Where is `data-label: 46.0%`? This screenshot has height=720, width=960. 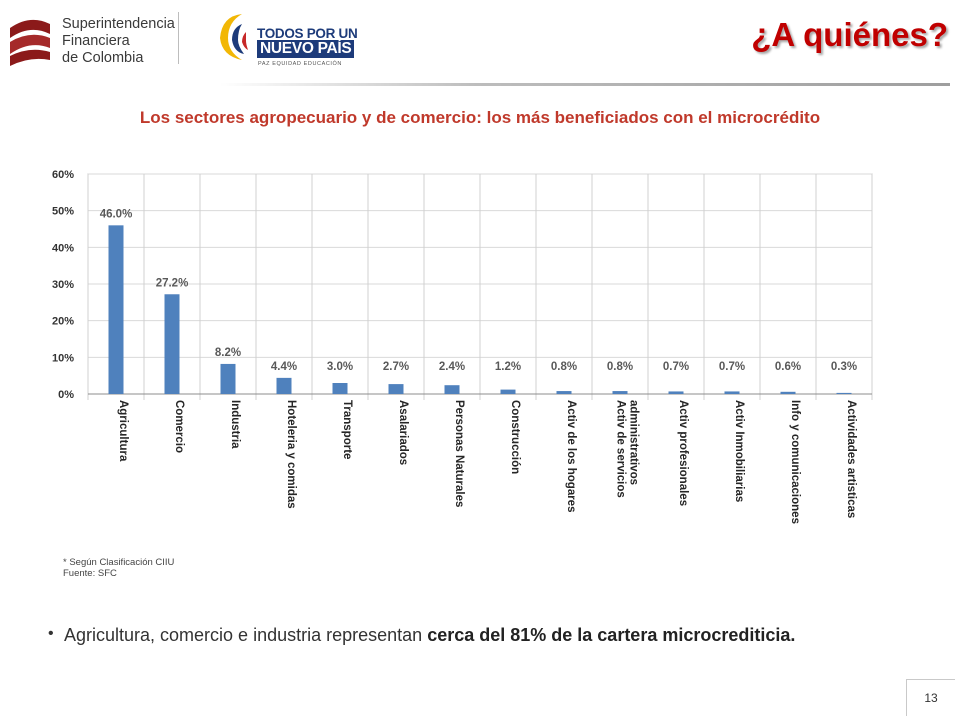
data-label: 46.0% is located at coordinates (116, 214).